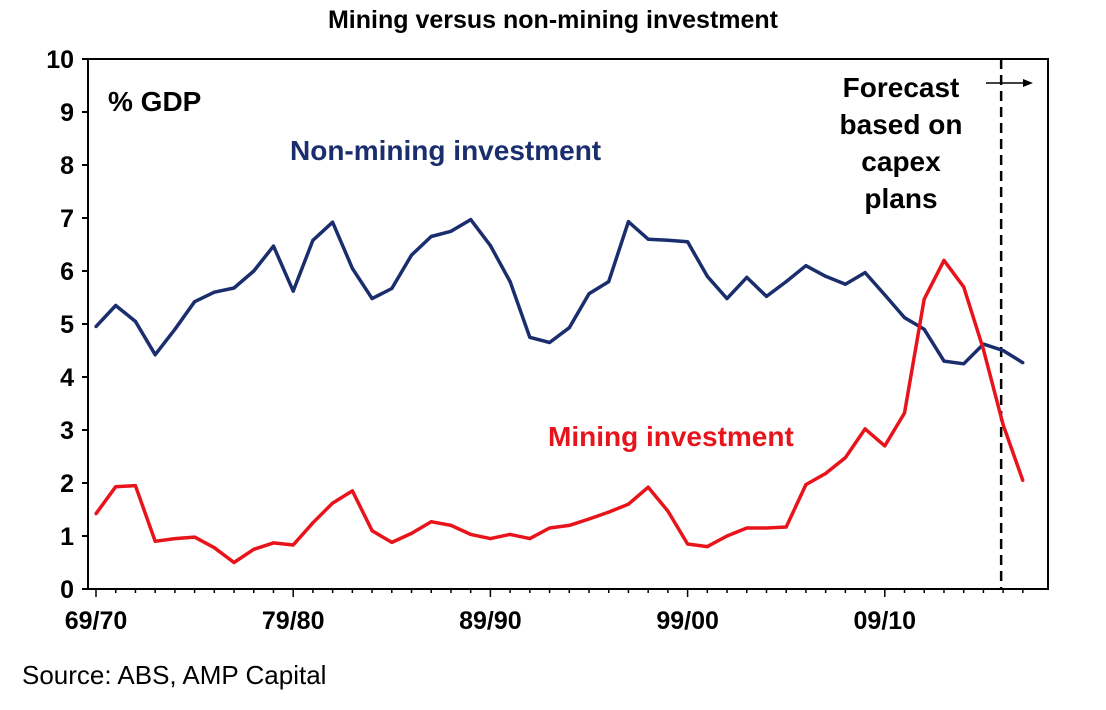 Image resolution: width=1106 pixels, height=710 pixels. What do you see at coordinates (67, 166) in the screenshot?
I see `y-tick-label: 8` at bounding box center [67, 166].